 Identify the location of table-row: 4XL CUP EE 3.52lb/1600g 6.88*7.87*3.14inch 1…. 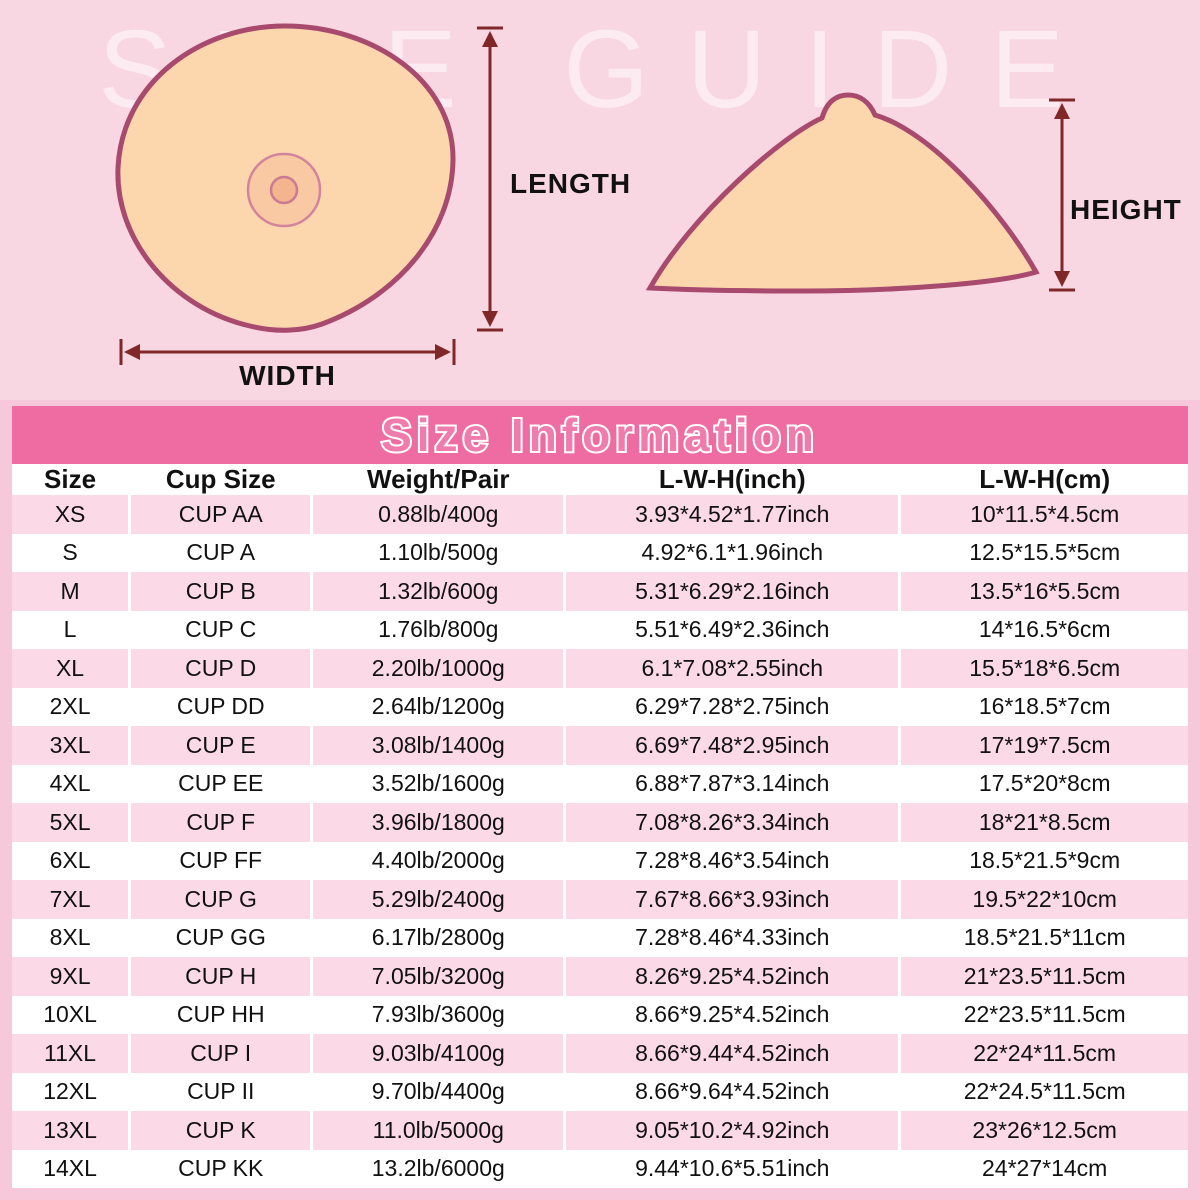
(600, 783).